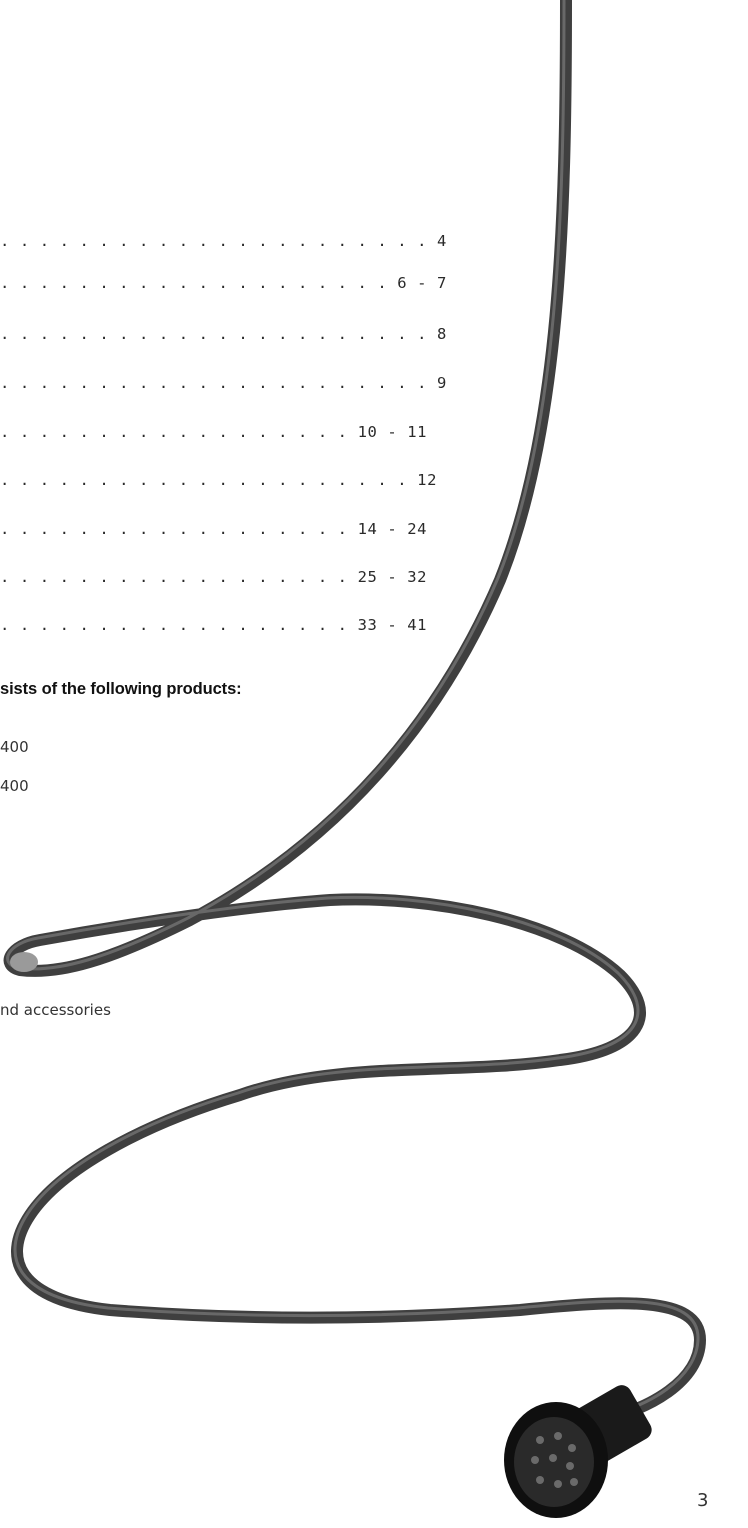 The height and width of the screenshot is (1528, 748). Describe the element at coordinates (703, 1500) in the screenshot. I see `page-number: 3` at that location.